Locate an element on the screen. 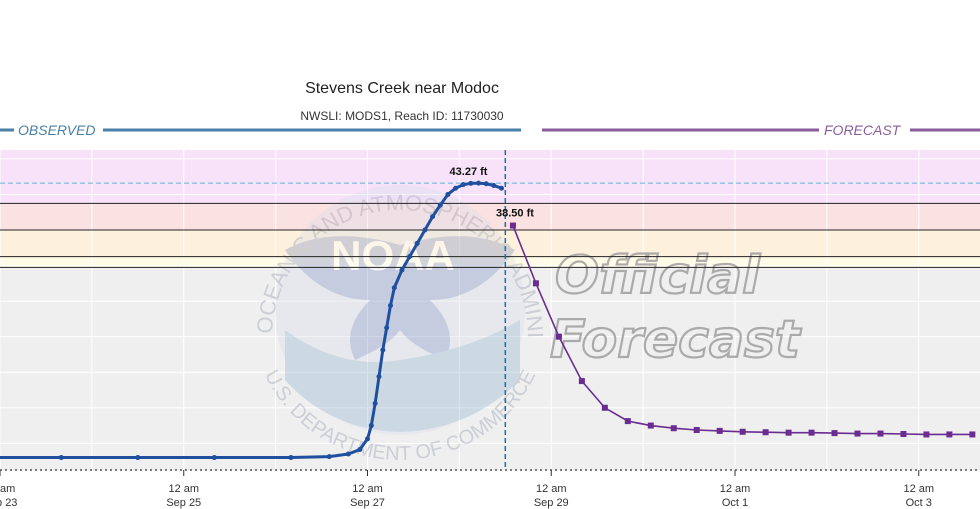 The height and width of the screenshot is (509, 980). x-tick-label-date: Sep 23 is located at coordinates (8, 503).